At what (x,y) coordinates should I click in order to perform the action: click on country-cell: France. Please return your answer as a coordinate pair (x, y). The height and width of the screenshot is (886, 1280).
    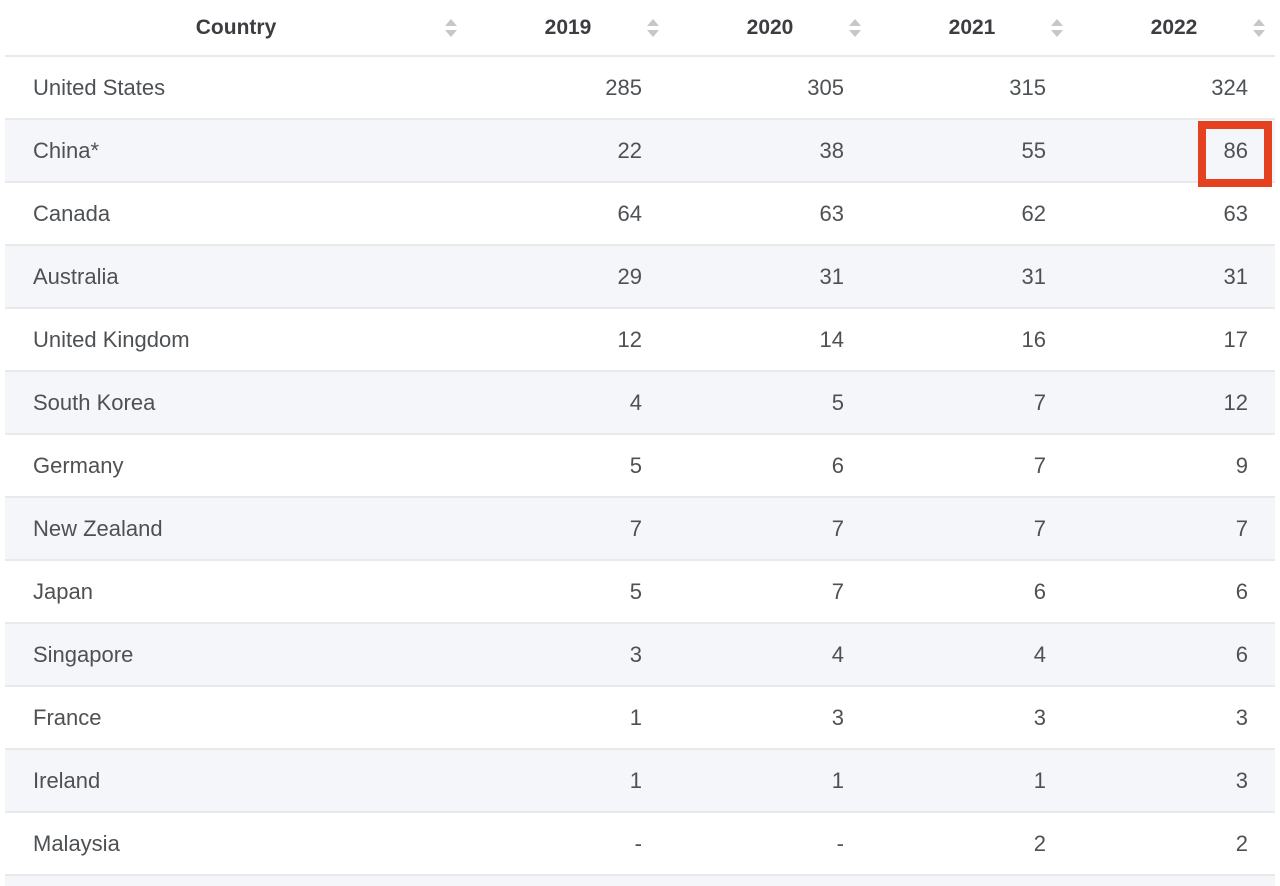
    Looking at the image, I should click on (236, 718).